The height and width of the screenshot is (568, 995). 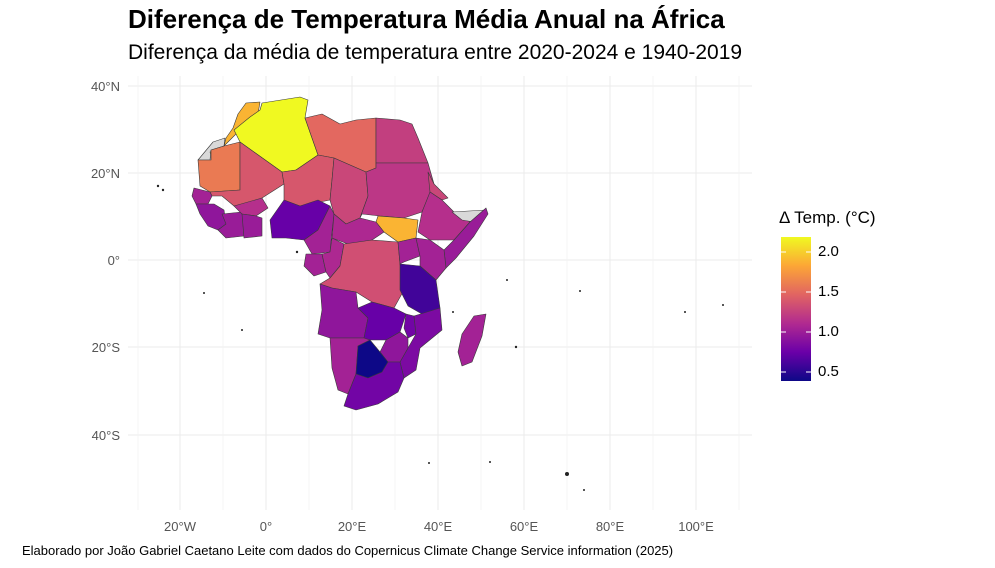 I want to click on x-tick: 60°E, so click(x=524, y=526).